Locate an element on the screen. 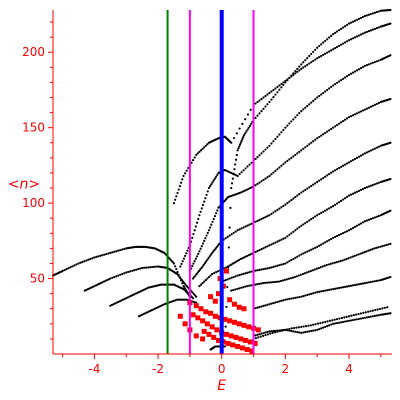 The image size is (400, 400). y-tick-label: 100 is located at coordinates (33, 203).